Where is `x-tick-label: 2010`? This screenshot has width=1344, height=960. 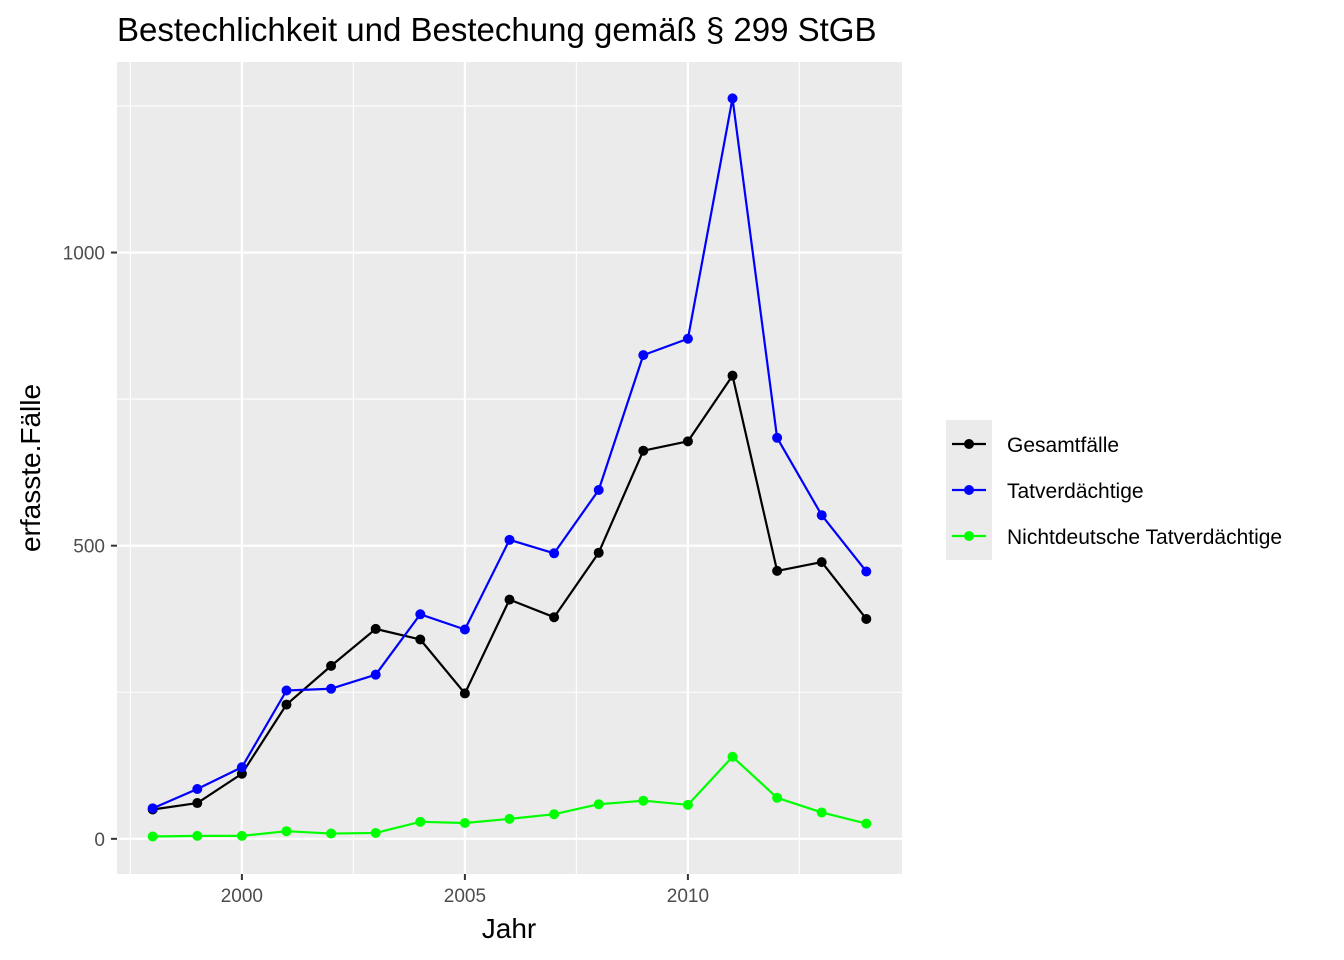 x-tick-label: 2010 is located at coordinates (688, 896).